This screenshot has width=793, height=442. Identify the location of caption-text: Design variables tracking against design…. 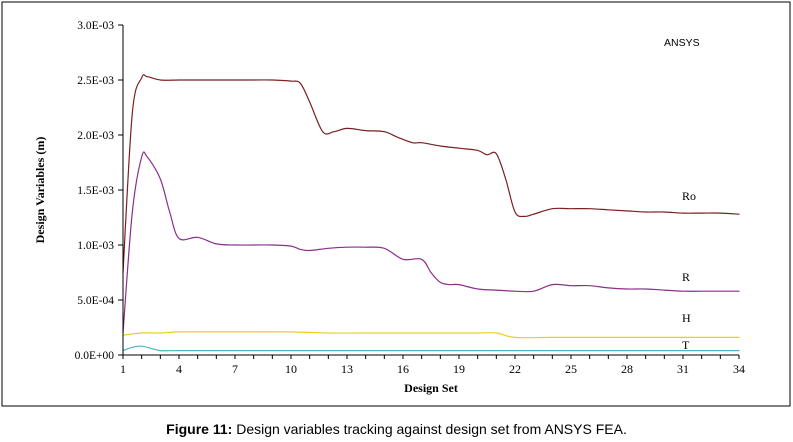
(429, 429).